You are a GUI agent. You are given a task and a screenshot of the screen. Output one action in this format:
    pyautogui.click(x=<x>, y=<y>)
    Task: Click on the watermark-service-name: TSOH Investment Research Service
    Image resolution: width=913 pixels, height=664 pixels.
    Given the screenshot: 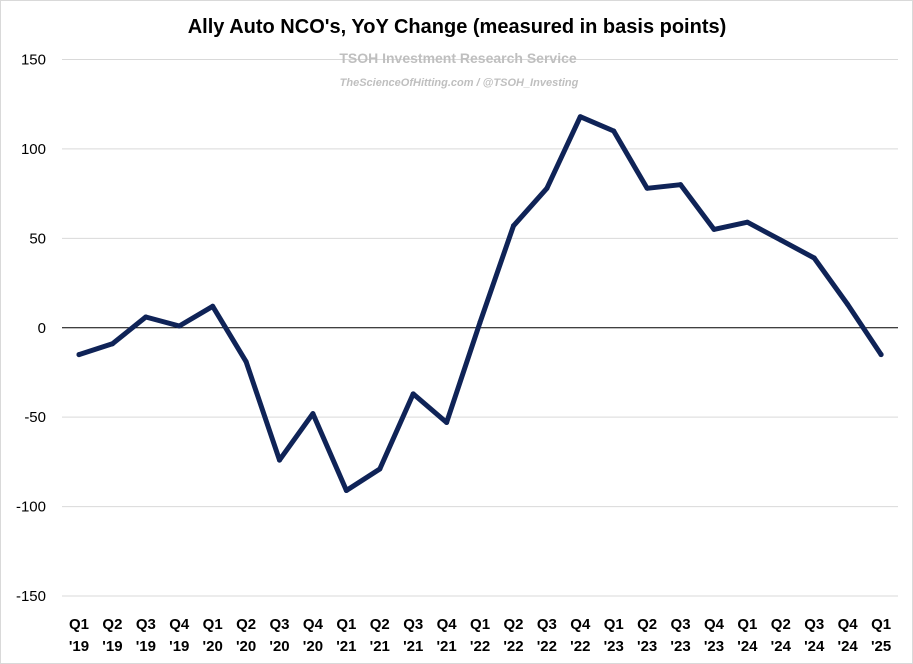 What is the action you would take?
    pyautogui.click(x=458, y=58)
    